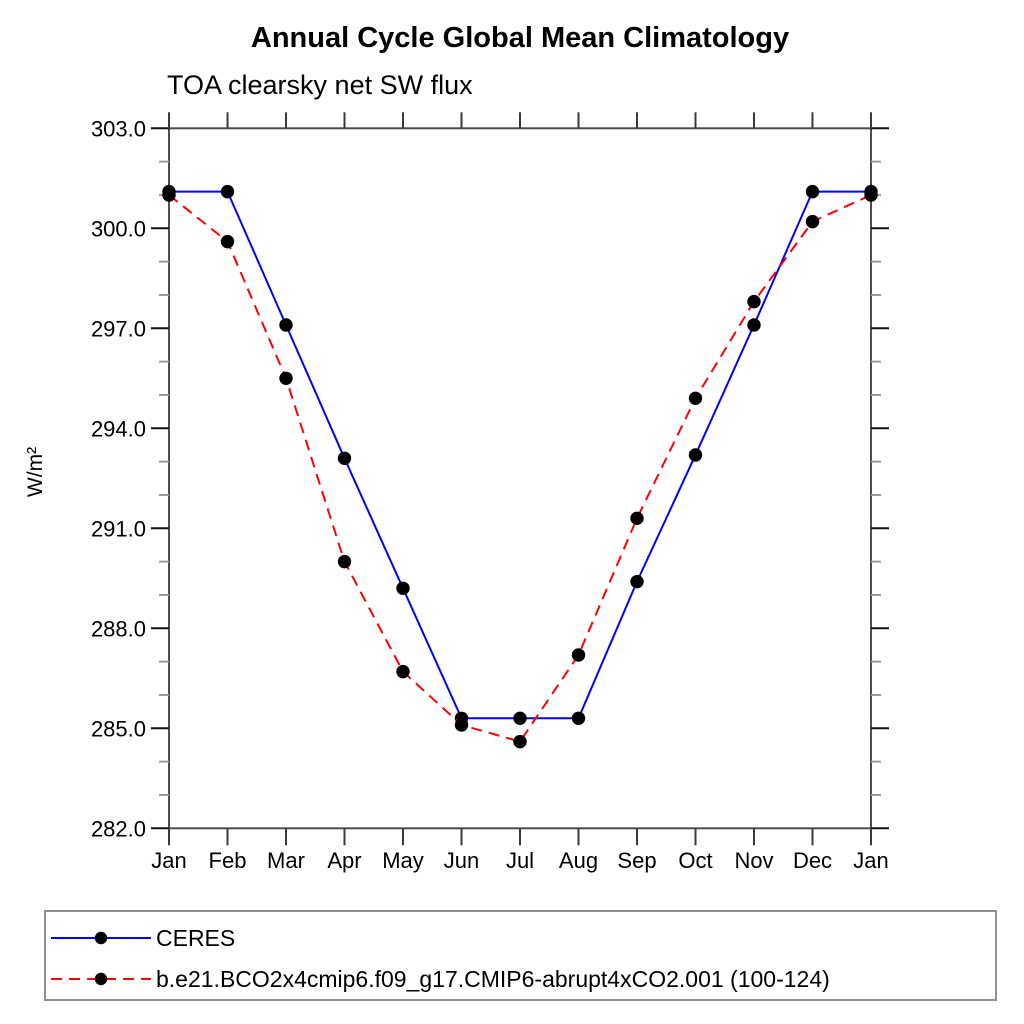  I want to click on y-axis-tick-label: 291.0, so click(118, 528).